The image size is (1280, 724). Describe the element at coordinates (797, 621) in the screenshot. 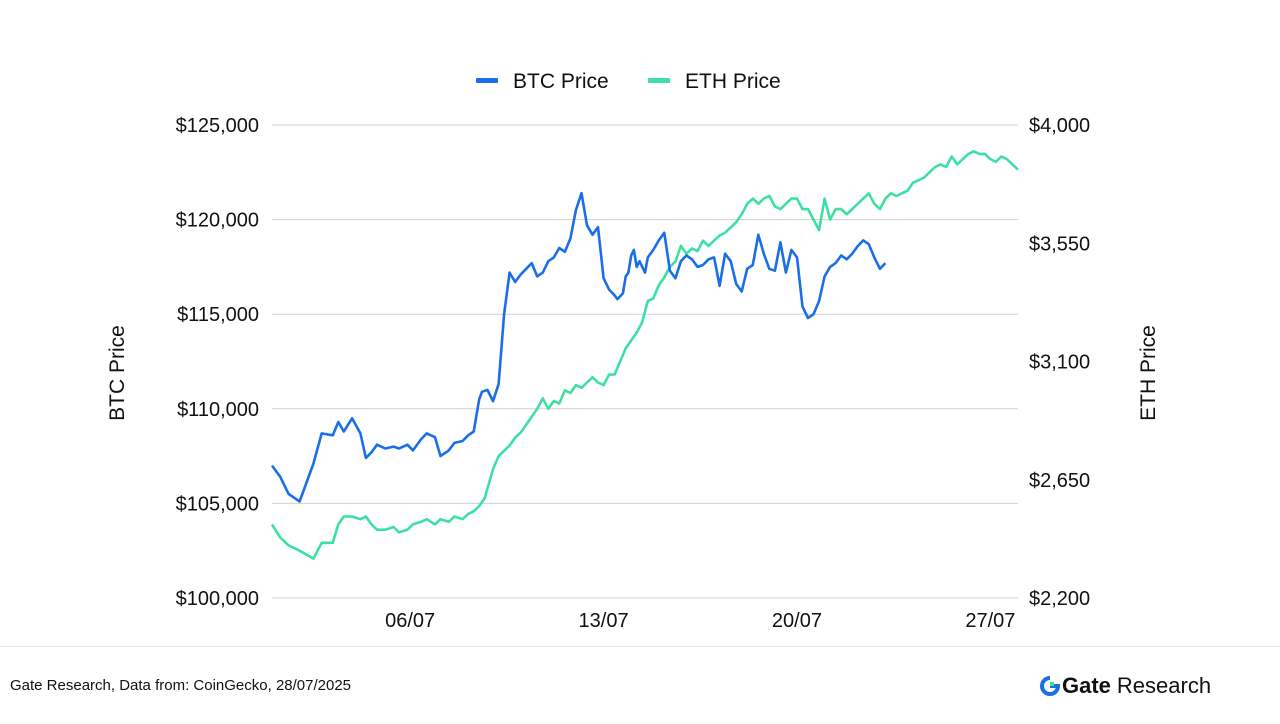

I see `date-tick-label: 20/07` at that location.